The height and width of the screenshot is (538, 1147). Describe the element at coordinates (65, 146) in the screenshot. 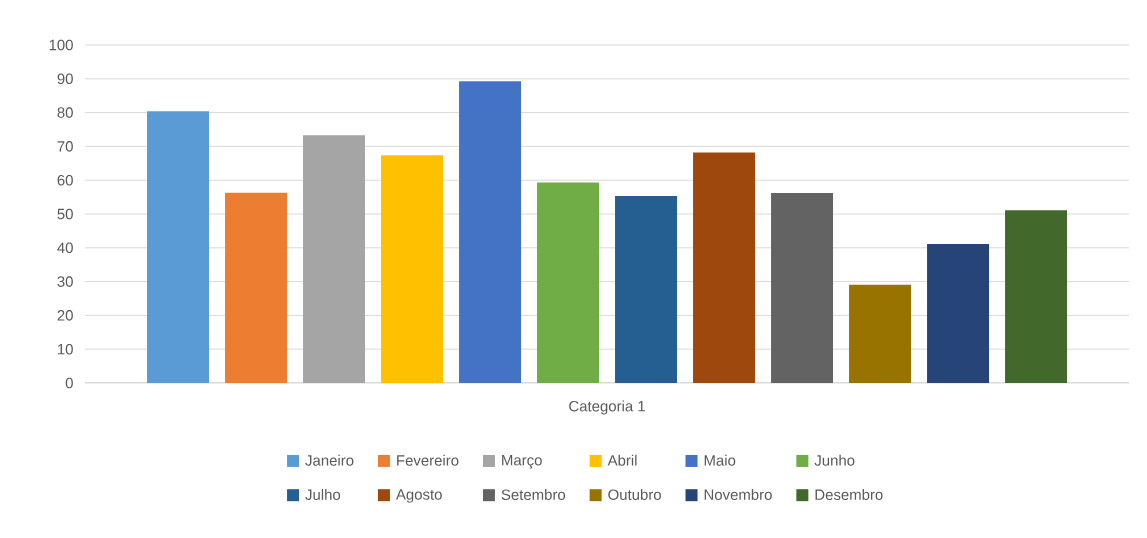

I see `y-tick-label: 70` at that location.